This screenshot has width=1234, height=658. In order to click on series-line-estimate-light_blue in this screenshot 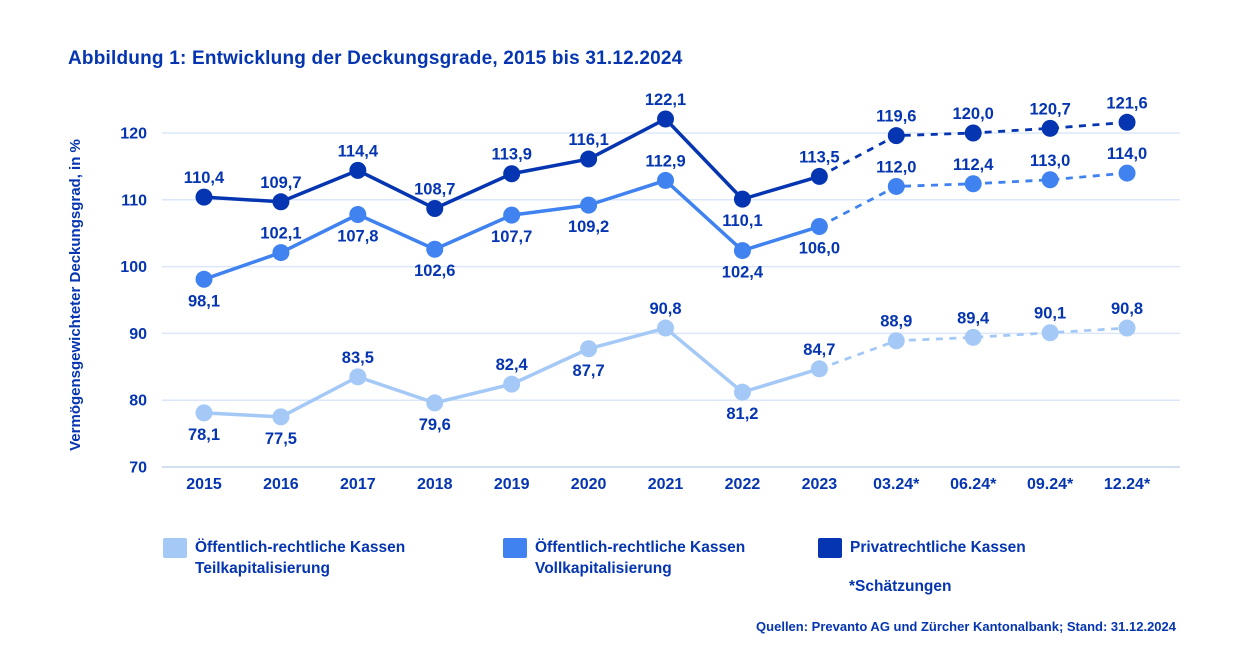, I will do `click(973, 348)`.